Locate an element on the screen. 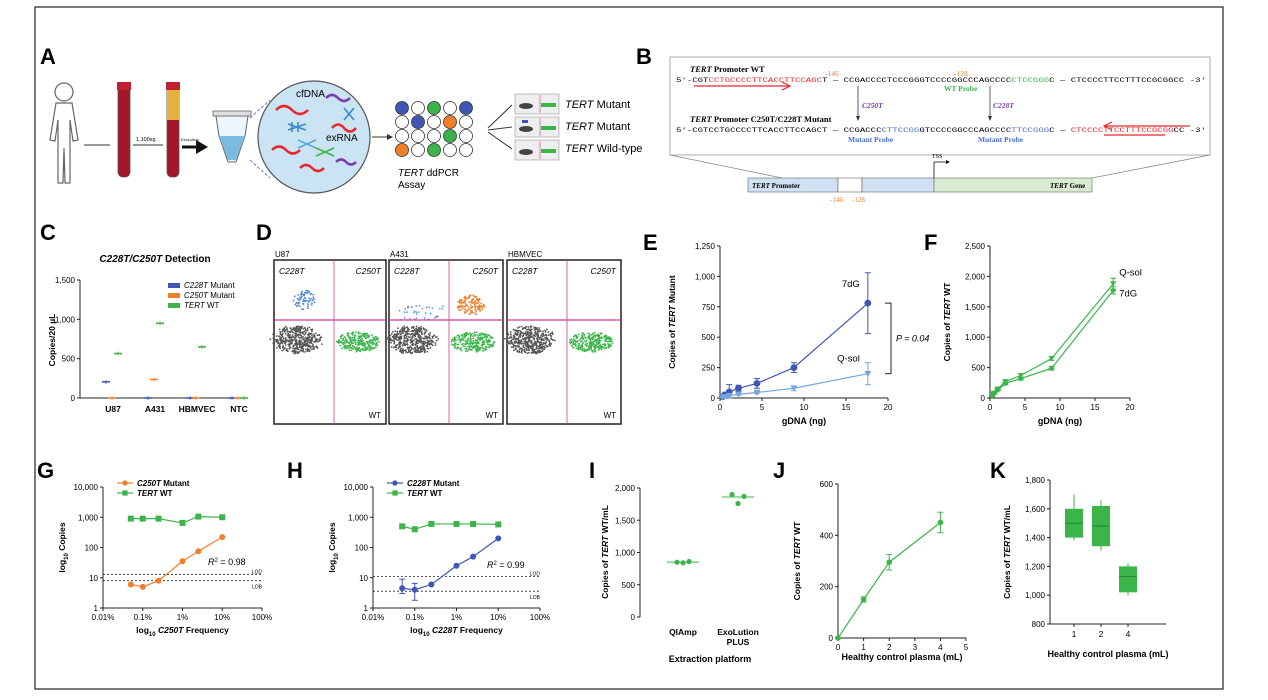 This screenshot has height=700, width=1268. quadrant-label-wt: WT is located at coordinates (375, 415).